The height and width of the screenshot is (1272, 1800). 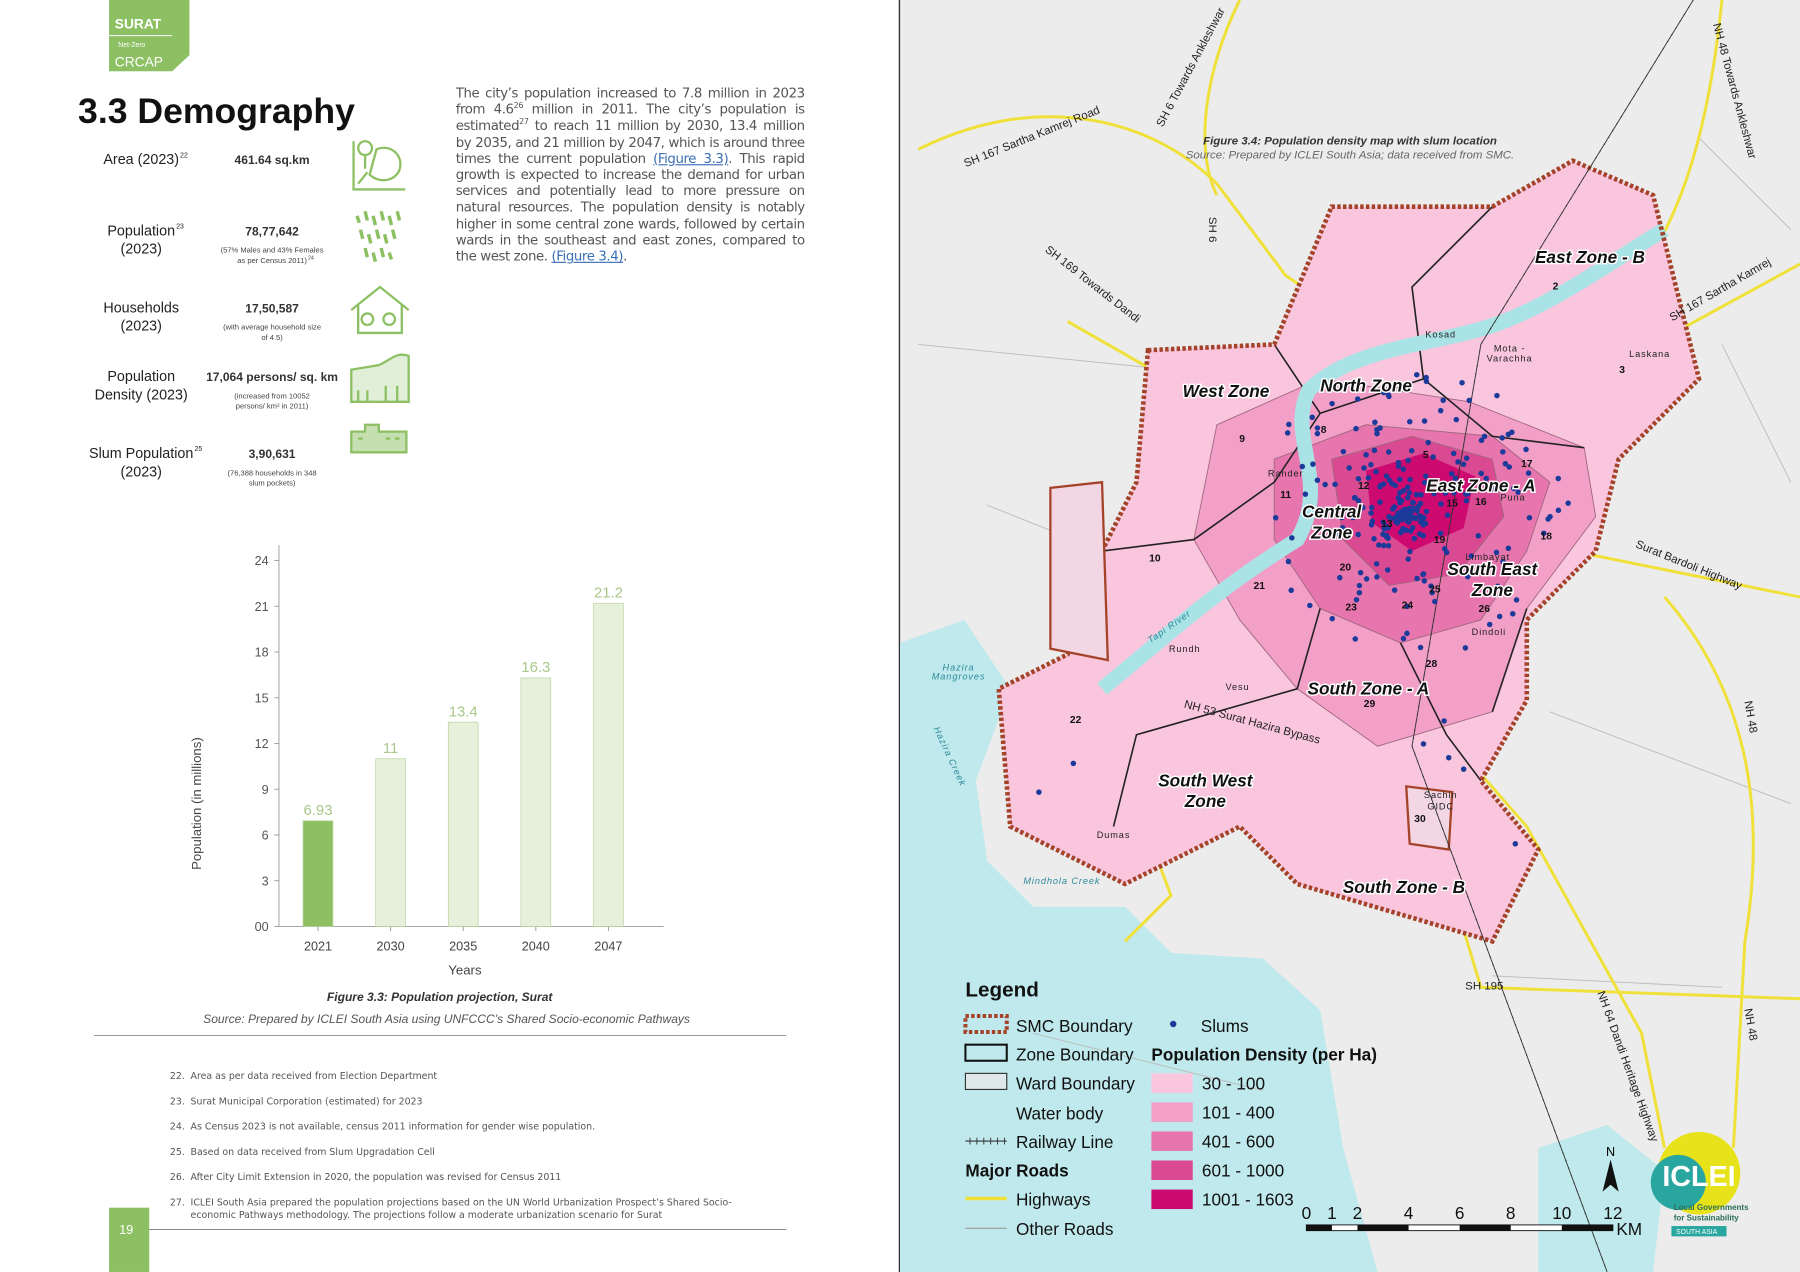 What do you see at coordinates (691, 158) in the screenshot?
I see `paragraph-link: (Figure 3.3)` at bounding box center [691, 158].